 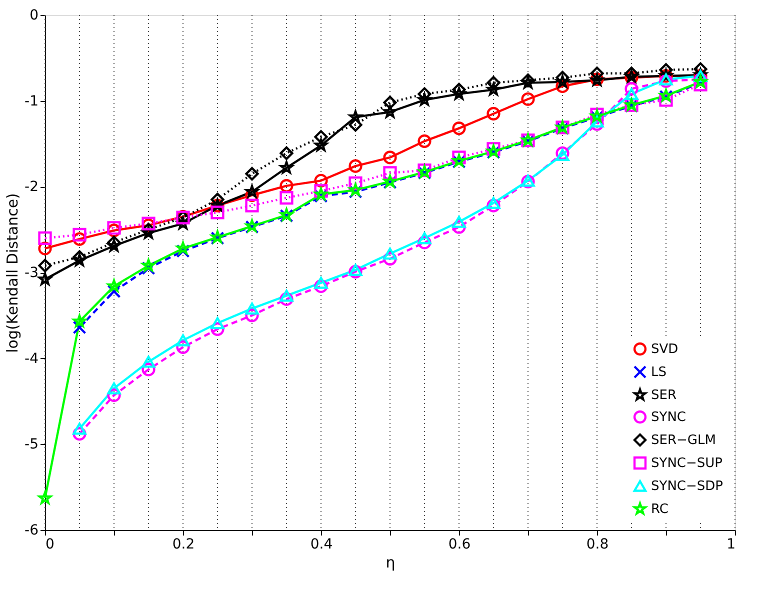 I want to click on legend-label: SYNC−SUP, so click(x=687, y=463).